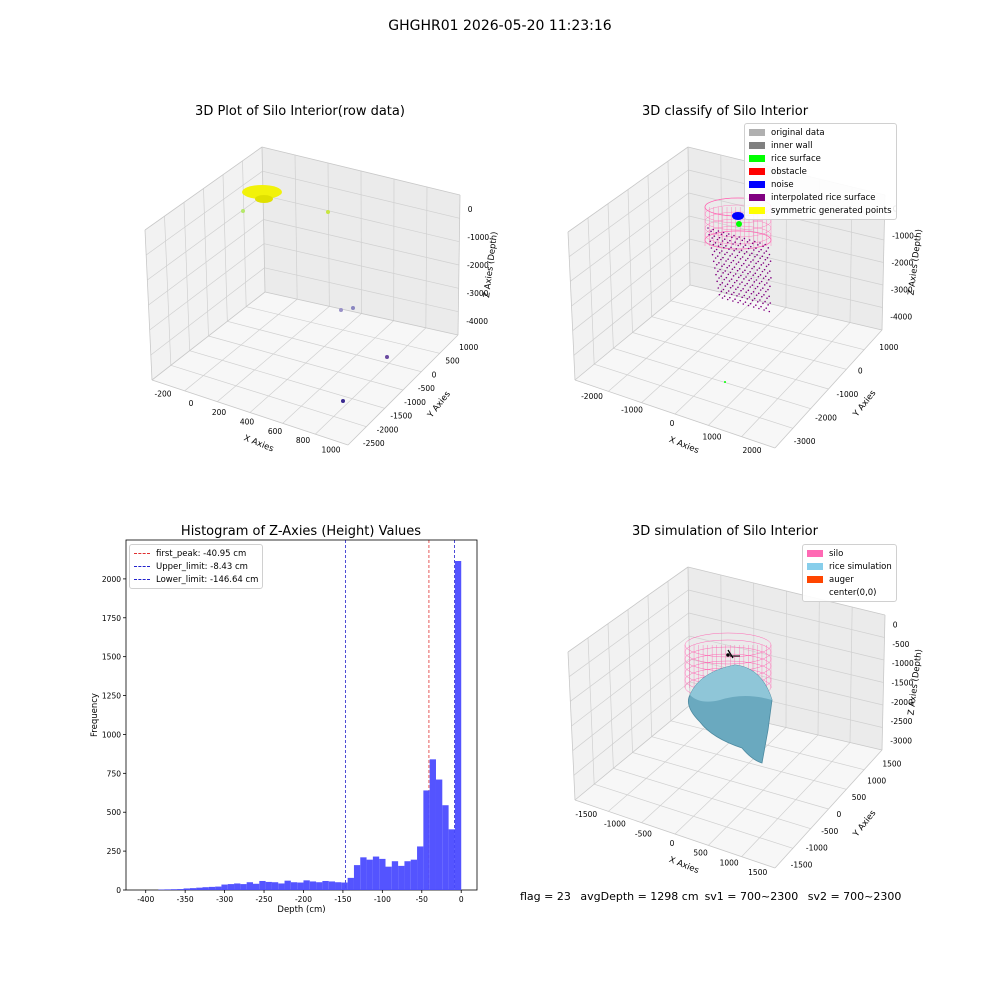 The image size is (1000, 1000). I want to click on classify-xtick-label: -2000, so click(592, 396).